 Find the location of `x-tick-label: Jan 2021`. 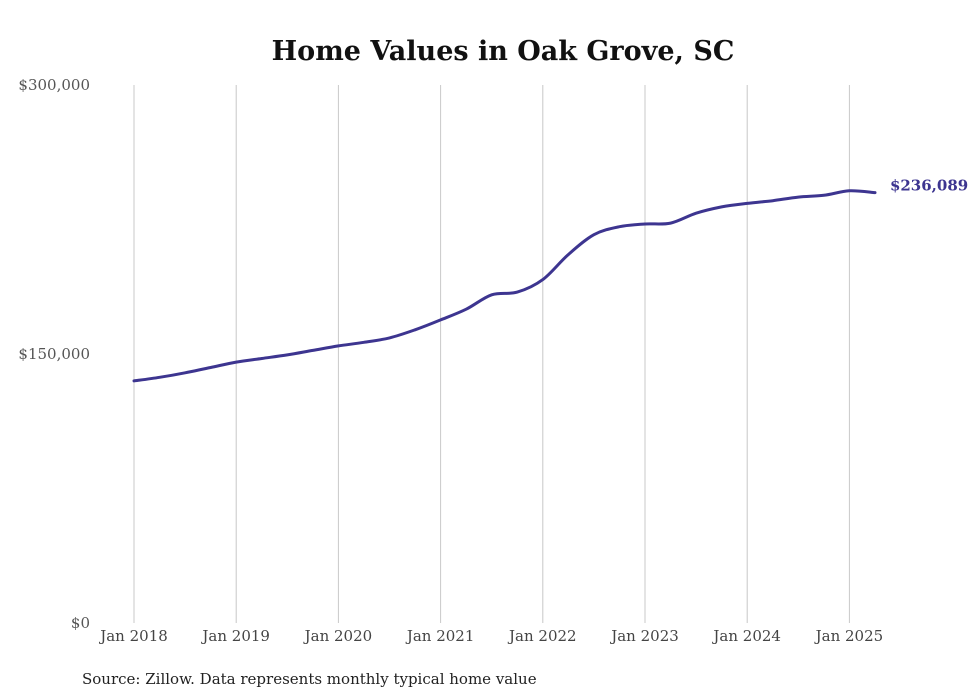

x-tick-label: Jan 2021 is located at coordinates (440, 636).